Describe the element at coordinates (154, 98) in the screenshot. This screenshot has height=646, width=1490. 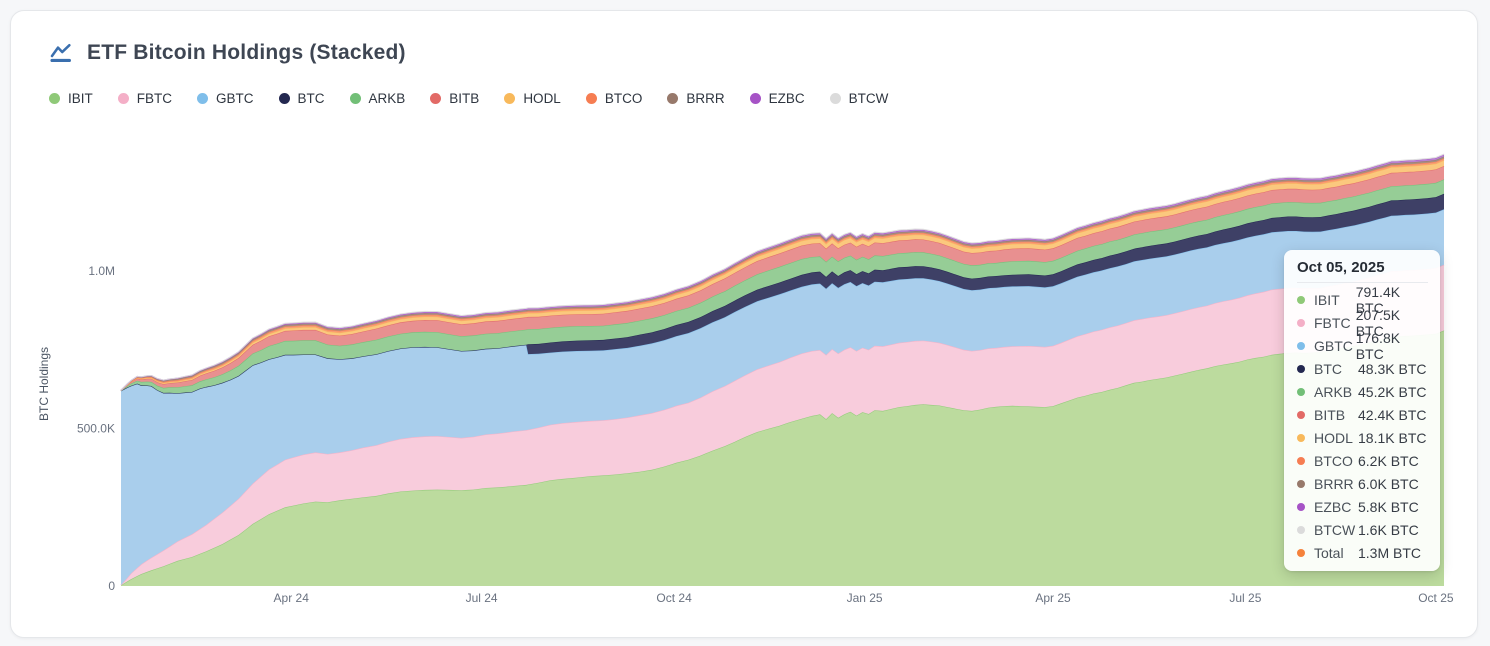
I see `legend-label: FBTC` at that location.